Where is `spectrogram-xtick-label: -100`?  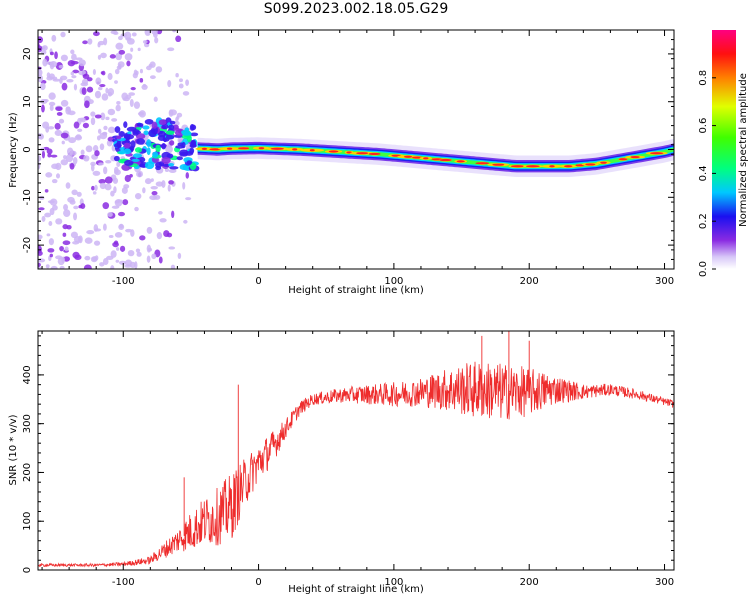 spectrogram-xtick-label: -100 is located at coordinates (123, 281).